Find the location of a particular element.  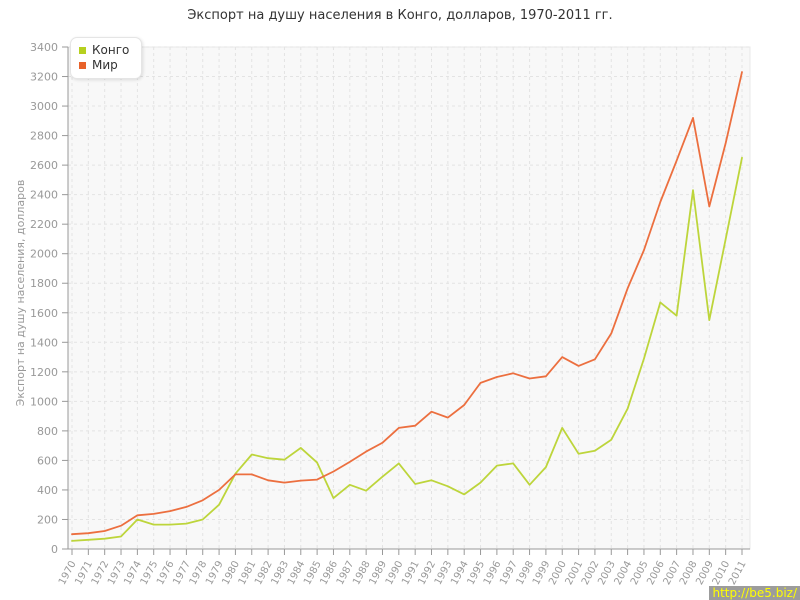

legend-label-kongo: Конго is located at coordinates (111, 50).